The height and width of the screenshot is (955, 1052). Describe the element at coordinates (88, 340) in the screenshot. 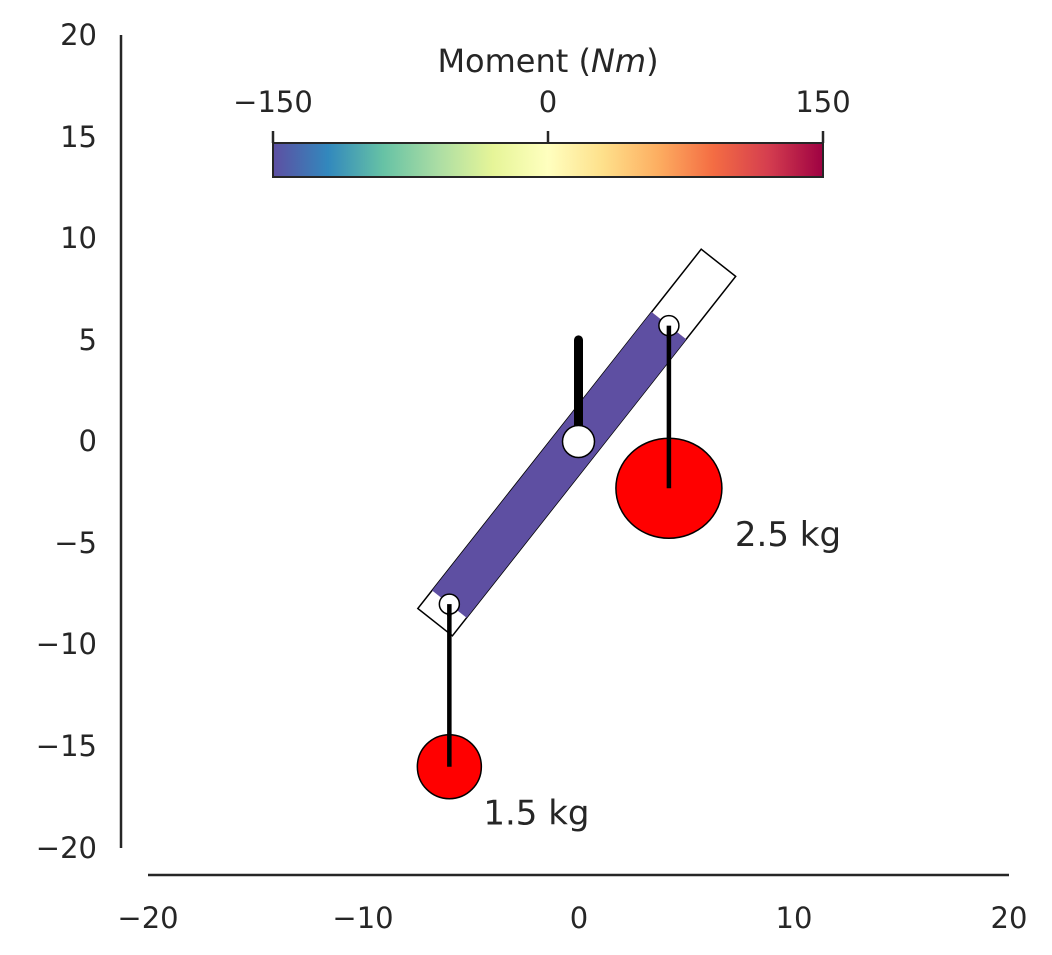

I see `y-tick-label: 5` at that location.